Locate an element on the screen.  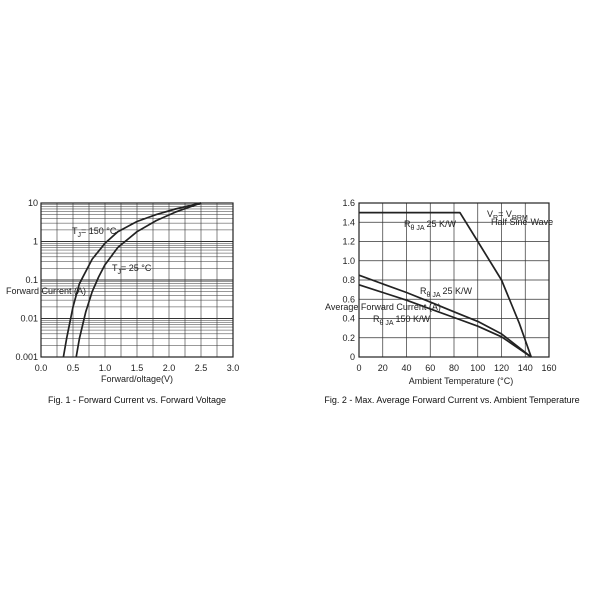
fig2-series-group is located at coordinates (445, 284).